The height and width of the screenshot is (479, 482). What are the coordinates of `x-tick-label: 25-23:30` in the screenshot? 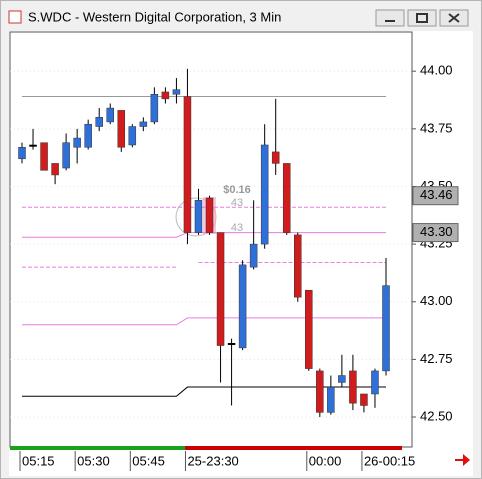 It's located at (212, 460).